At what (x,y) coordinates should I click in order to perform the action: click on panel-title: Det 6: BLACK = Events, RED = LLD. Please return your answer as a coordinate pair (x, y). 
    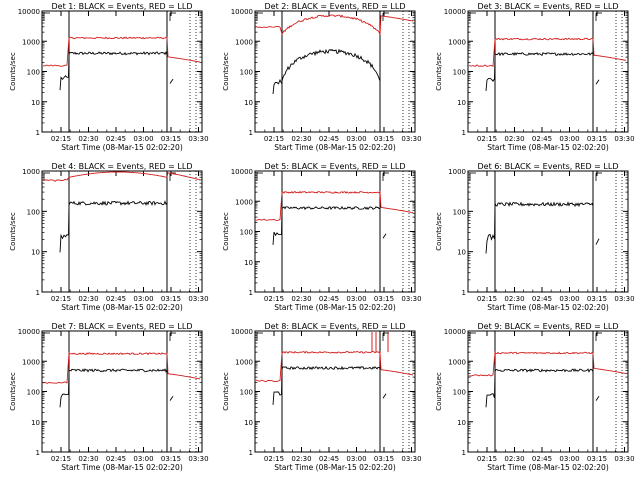
    Looking at the image, I should click on (548, 166).